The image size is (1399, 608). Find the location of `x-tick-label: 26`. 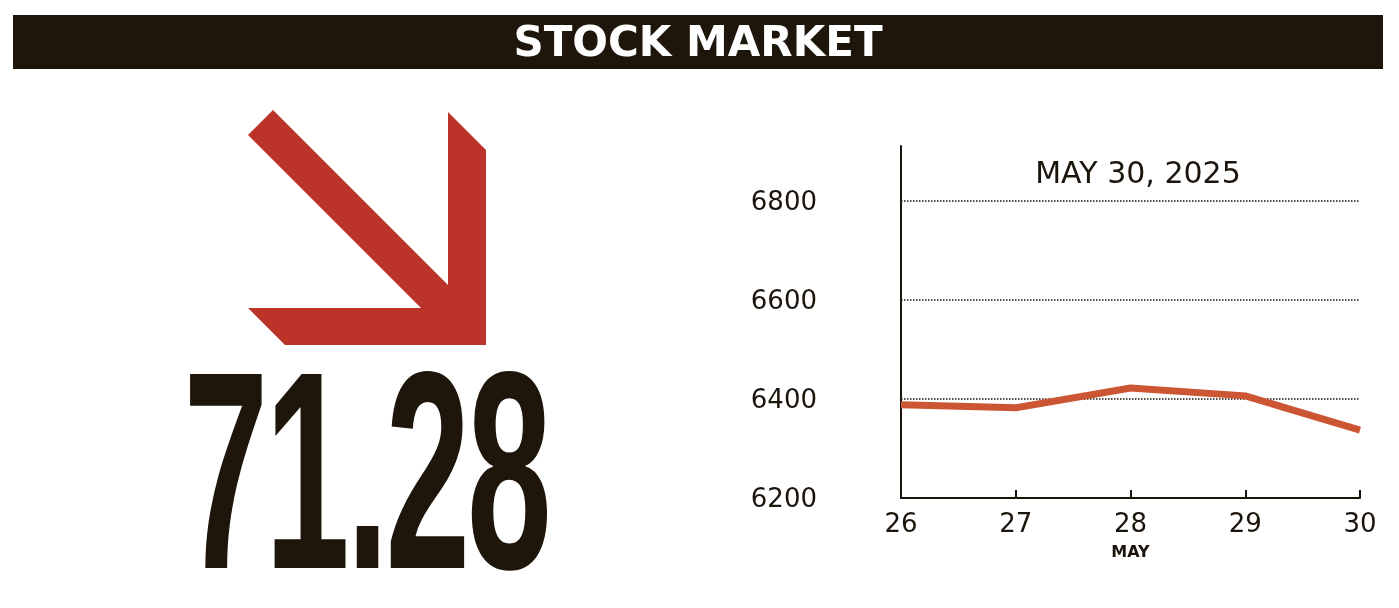

x-tick-label: 26 is located at coordinates (901, 523).